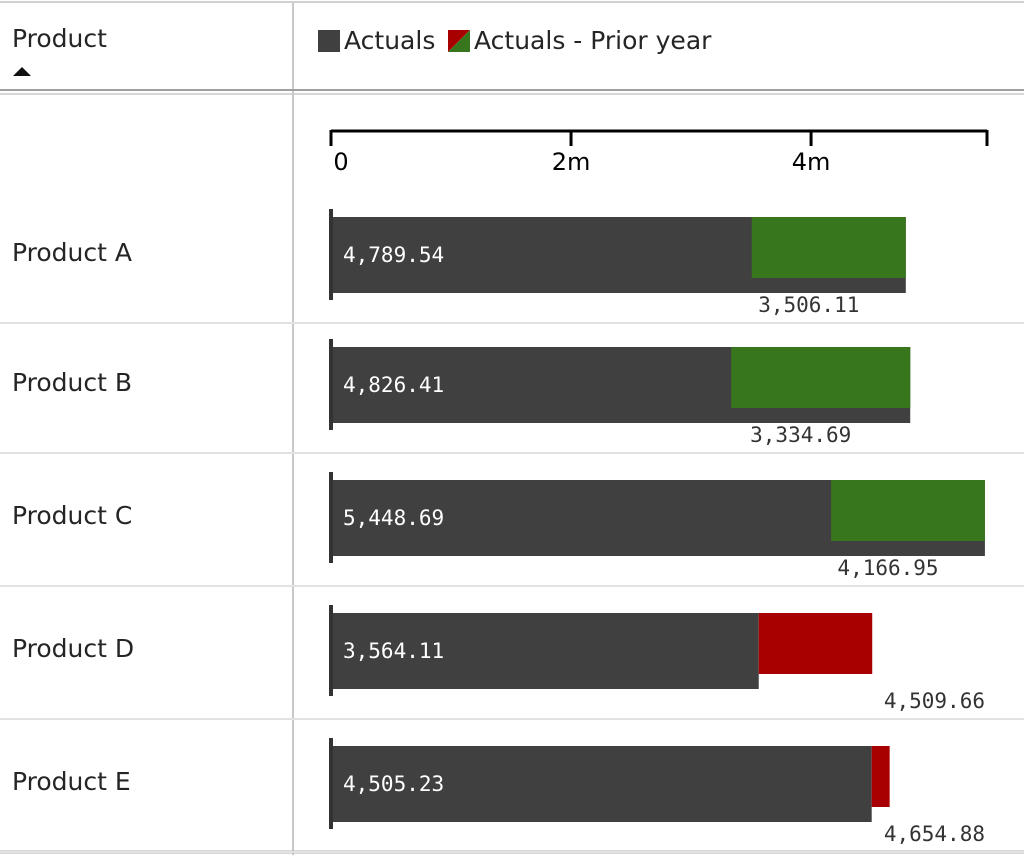 The height and width of the screenshot is (855, 1024). I want to click on actual-label: 4,826.41, so click(393, 385).